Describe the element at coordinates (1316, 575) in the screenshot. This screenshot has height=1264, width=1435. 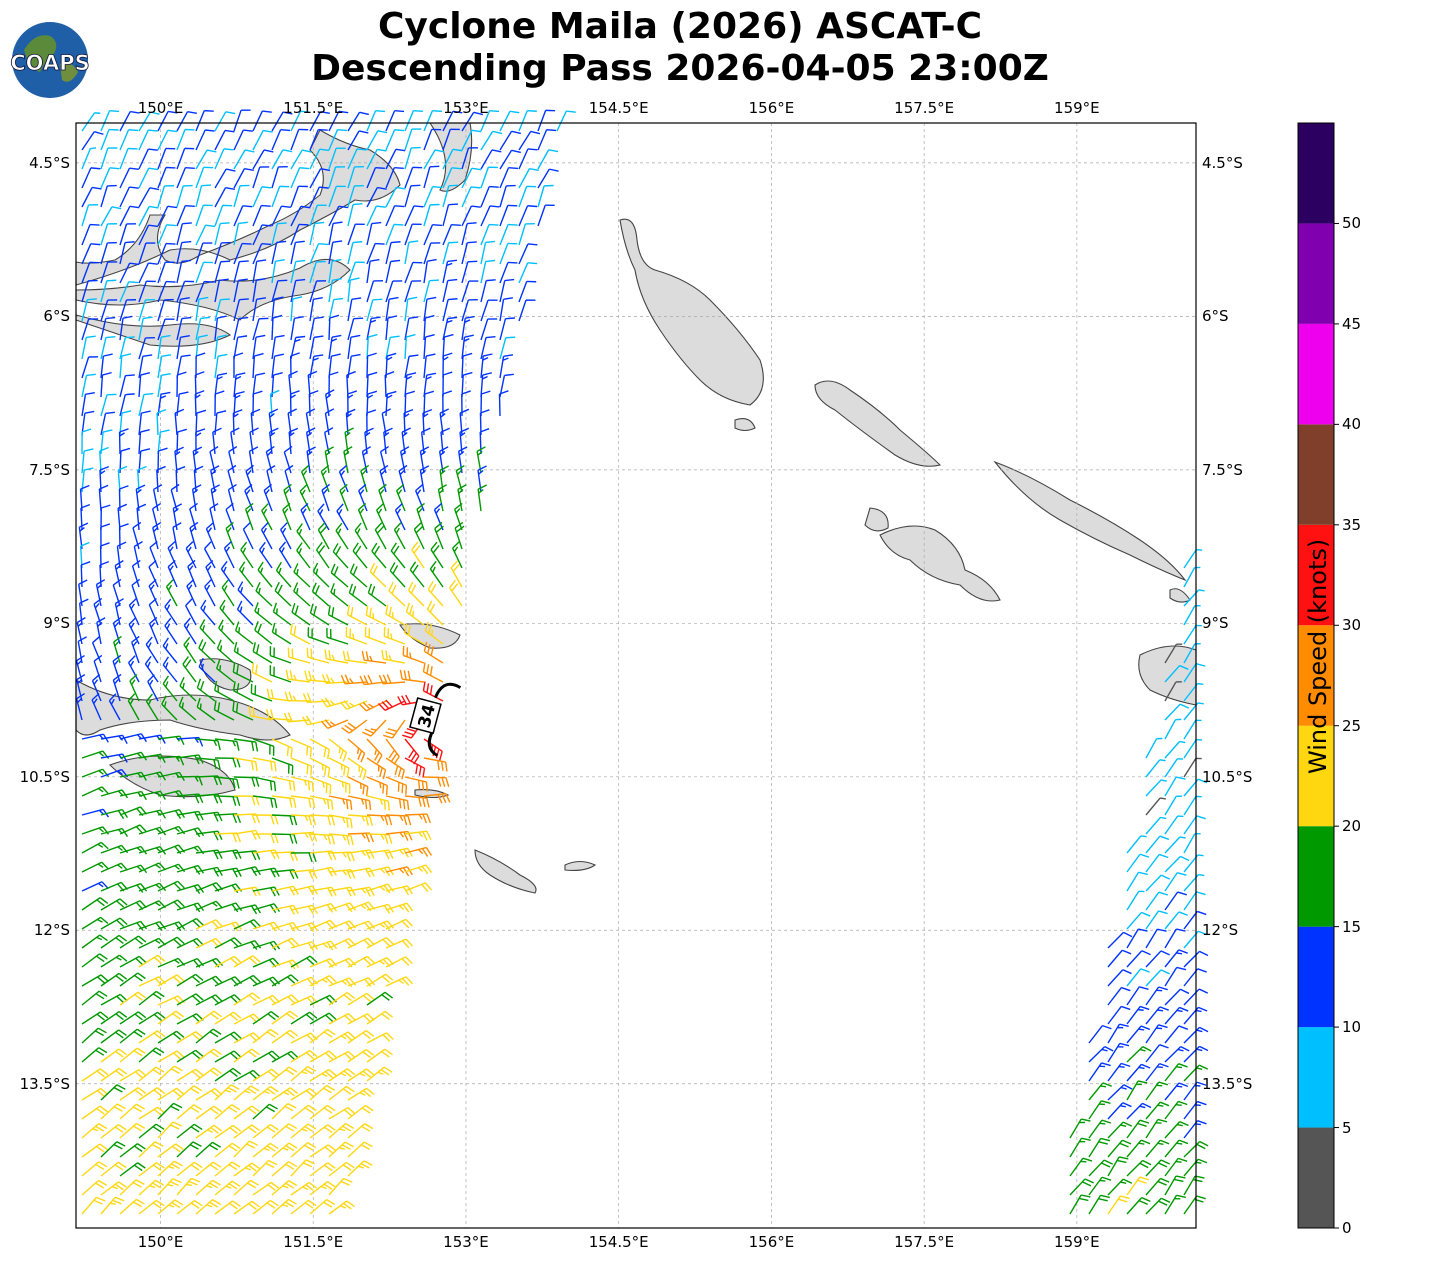
I see `colorbar-segment` at that location.